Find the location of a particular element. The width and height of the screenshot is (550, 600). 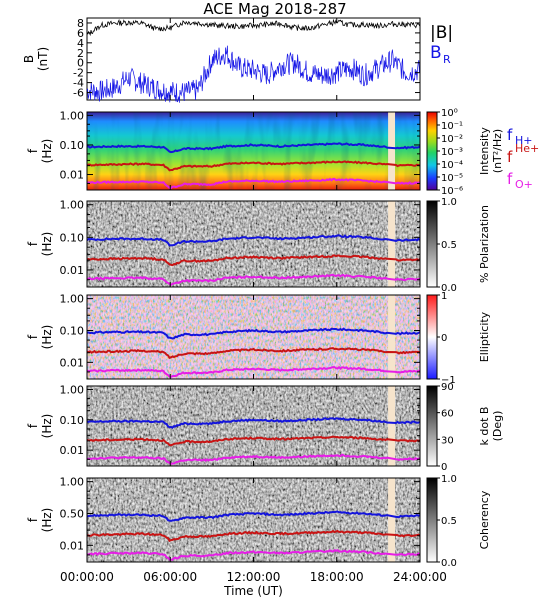

polarization-colorbar-tick-label: 1.0 is located at coordinates (449, 202).